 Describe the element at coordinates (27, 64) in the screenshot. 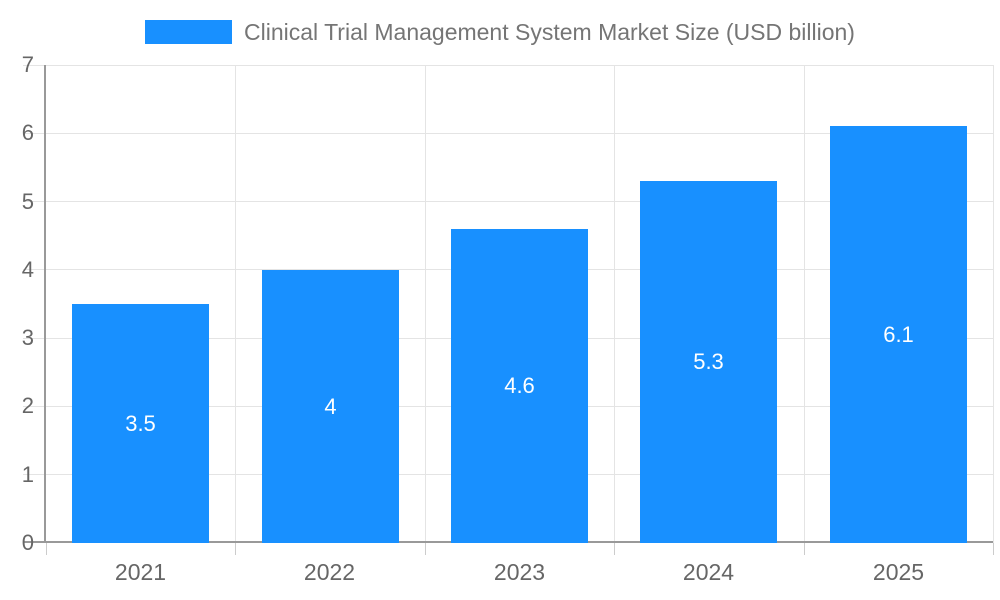

I see `y-axis-label: 7` at that location.